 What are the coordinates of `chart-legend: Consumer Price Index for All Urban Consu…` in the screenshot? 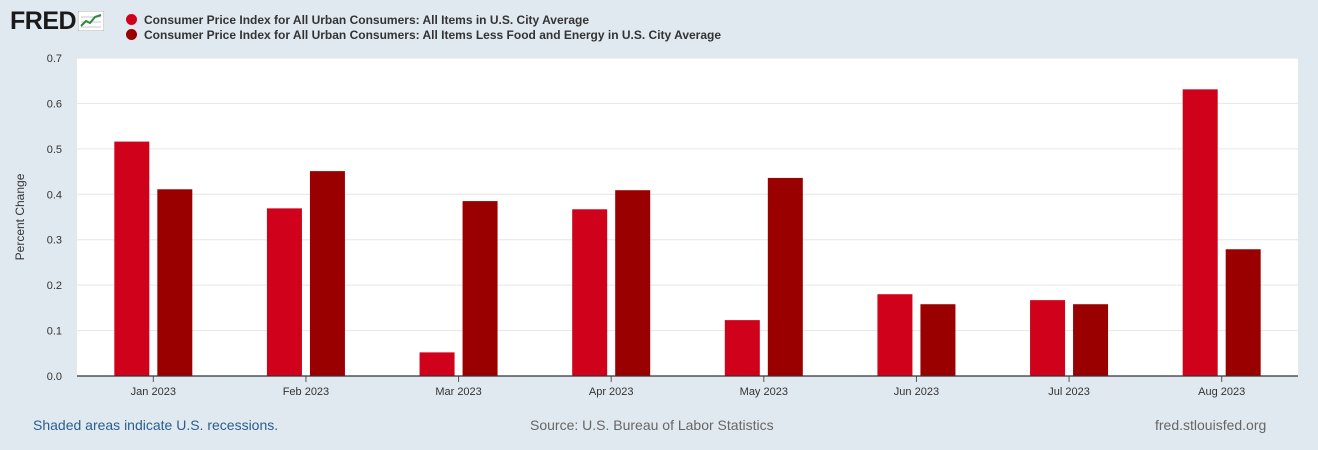 It's located at (423, 27).